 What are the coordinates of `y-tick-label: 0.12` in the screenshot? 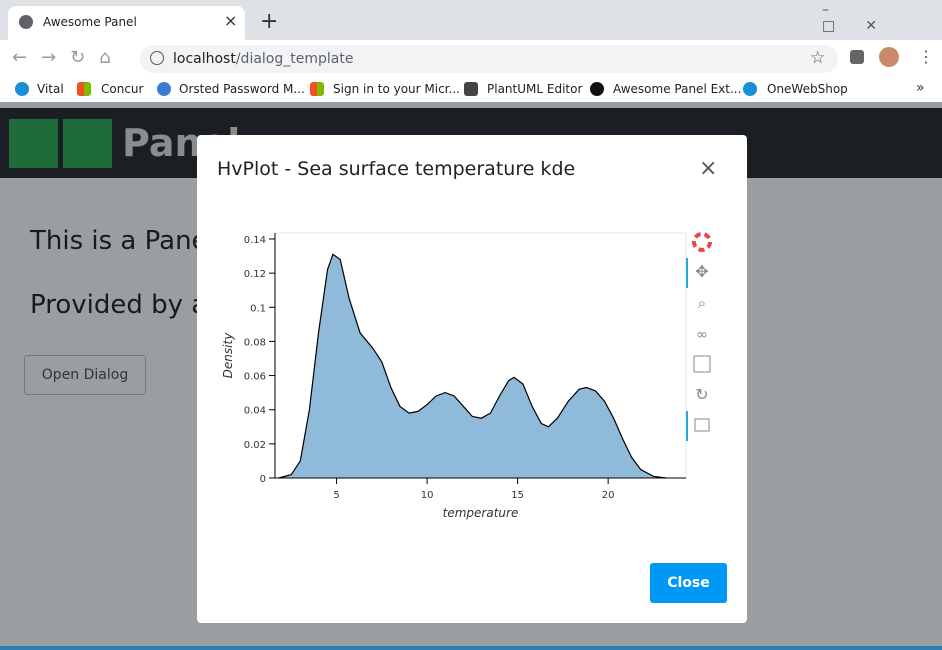 It's located at (255, 274).